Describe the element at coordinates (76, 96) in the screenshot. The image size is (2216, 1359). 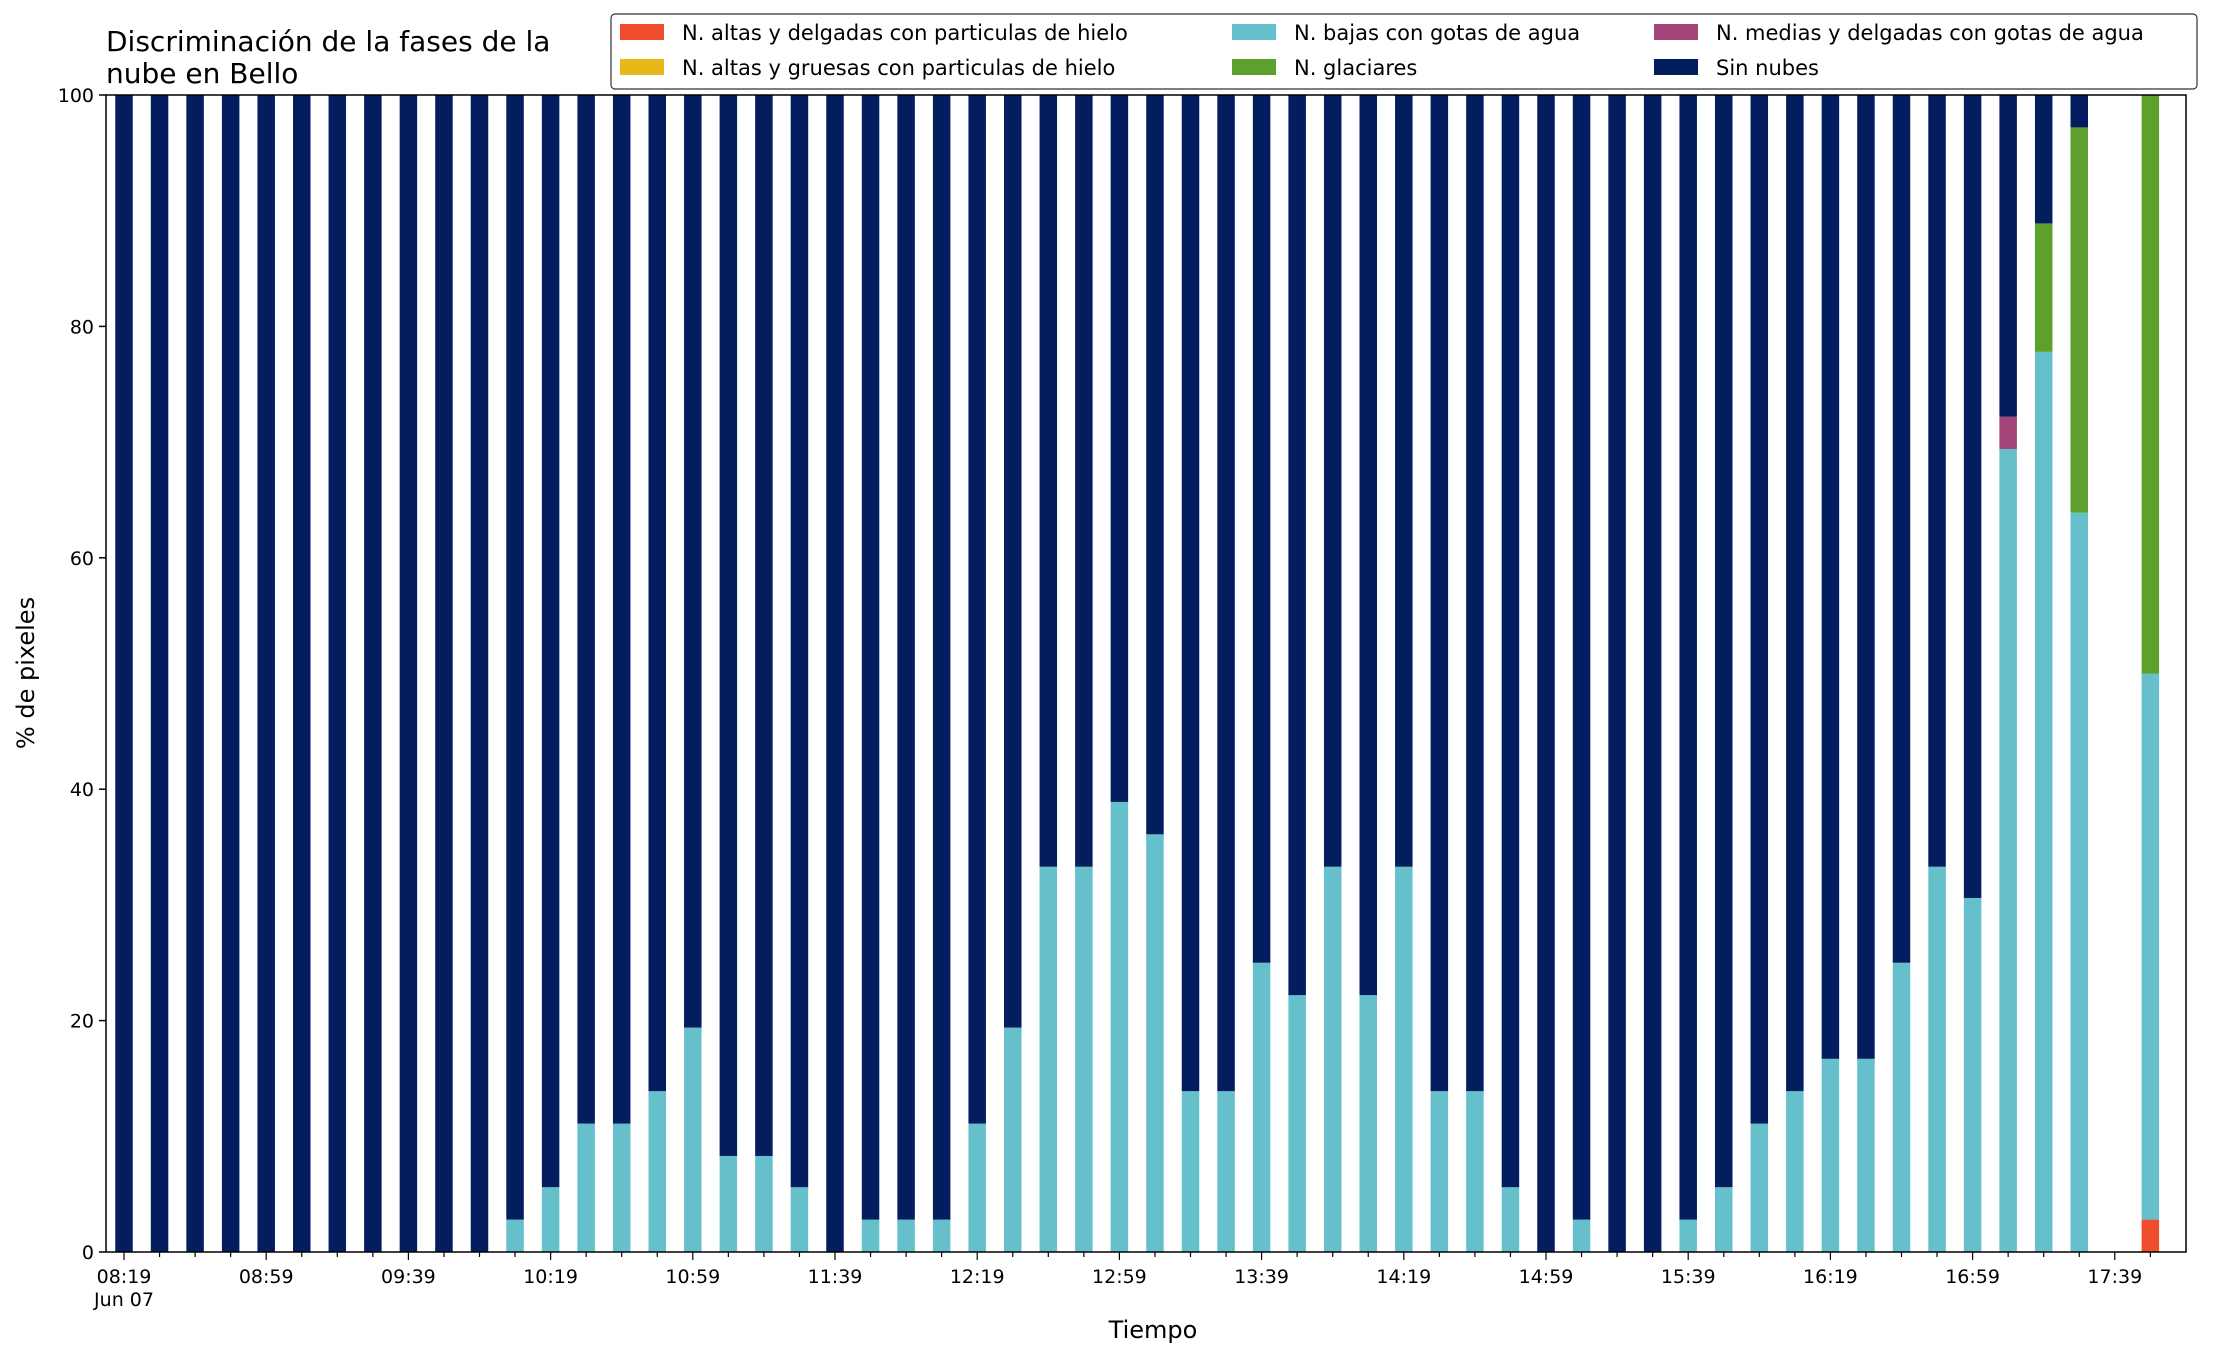
I see `y-tick-label-100: 100` at that location.